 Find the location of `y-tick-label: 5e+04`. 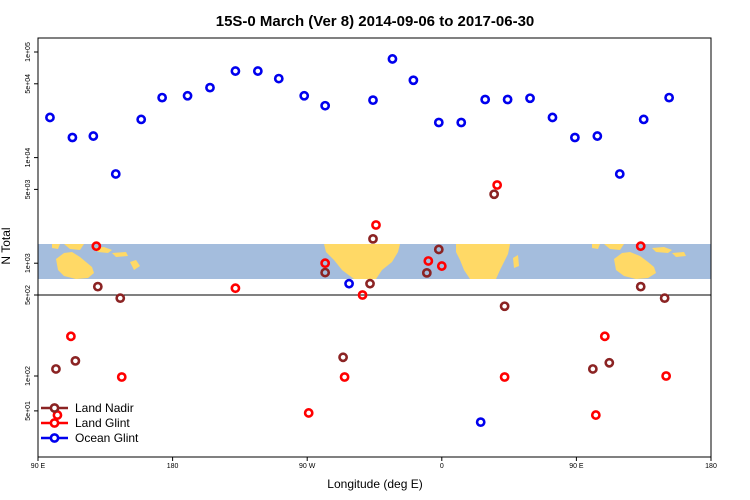

y-tick-label: 5e+04 is located at coordinates (28, 84).